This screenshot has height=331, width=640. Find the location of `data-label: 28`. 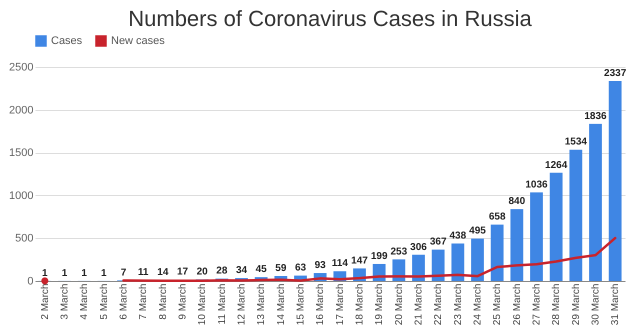

data-label: 28 is located at coordinates (222, 271).